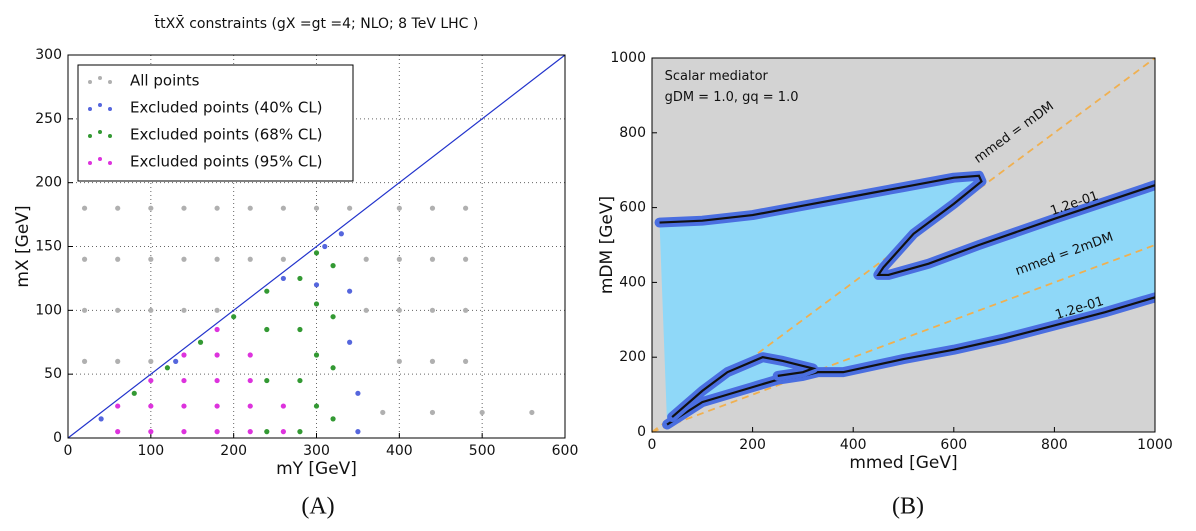 Image resolution: width=1196 pixels, height=531 pixels. I want to click on x-tick-label: 300, so click(316, 451).